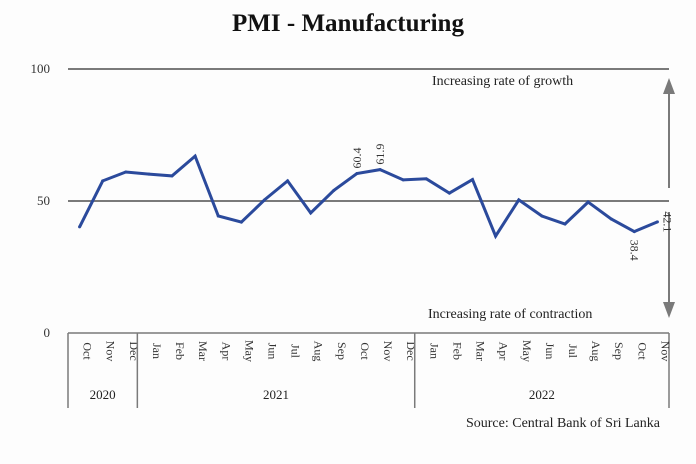 The height and width of the screenshot is (464, 696). I want to click on source-note: Source: Central Bank of Sri Lanka, so click(562, 423).